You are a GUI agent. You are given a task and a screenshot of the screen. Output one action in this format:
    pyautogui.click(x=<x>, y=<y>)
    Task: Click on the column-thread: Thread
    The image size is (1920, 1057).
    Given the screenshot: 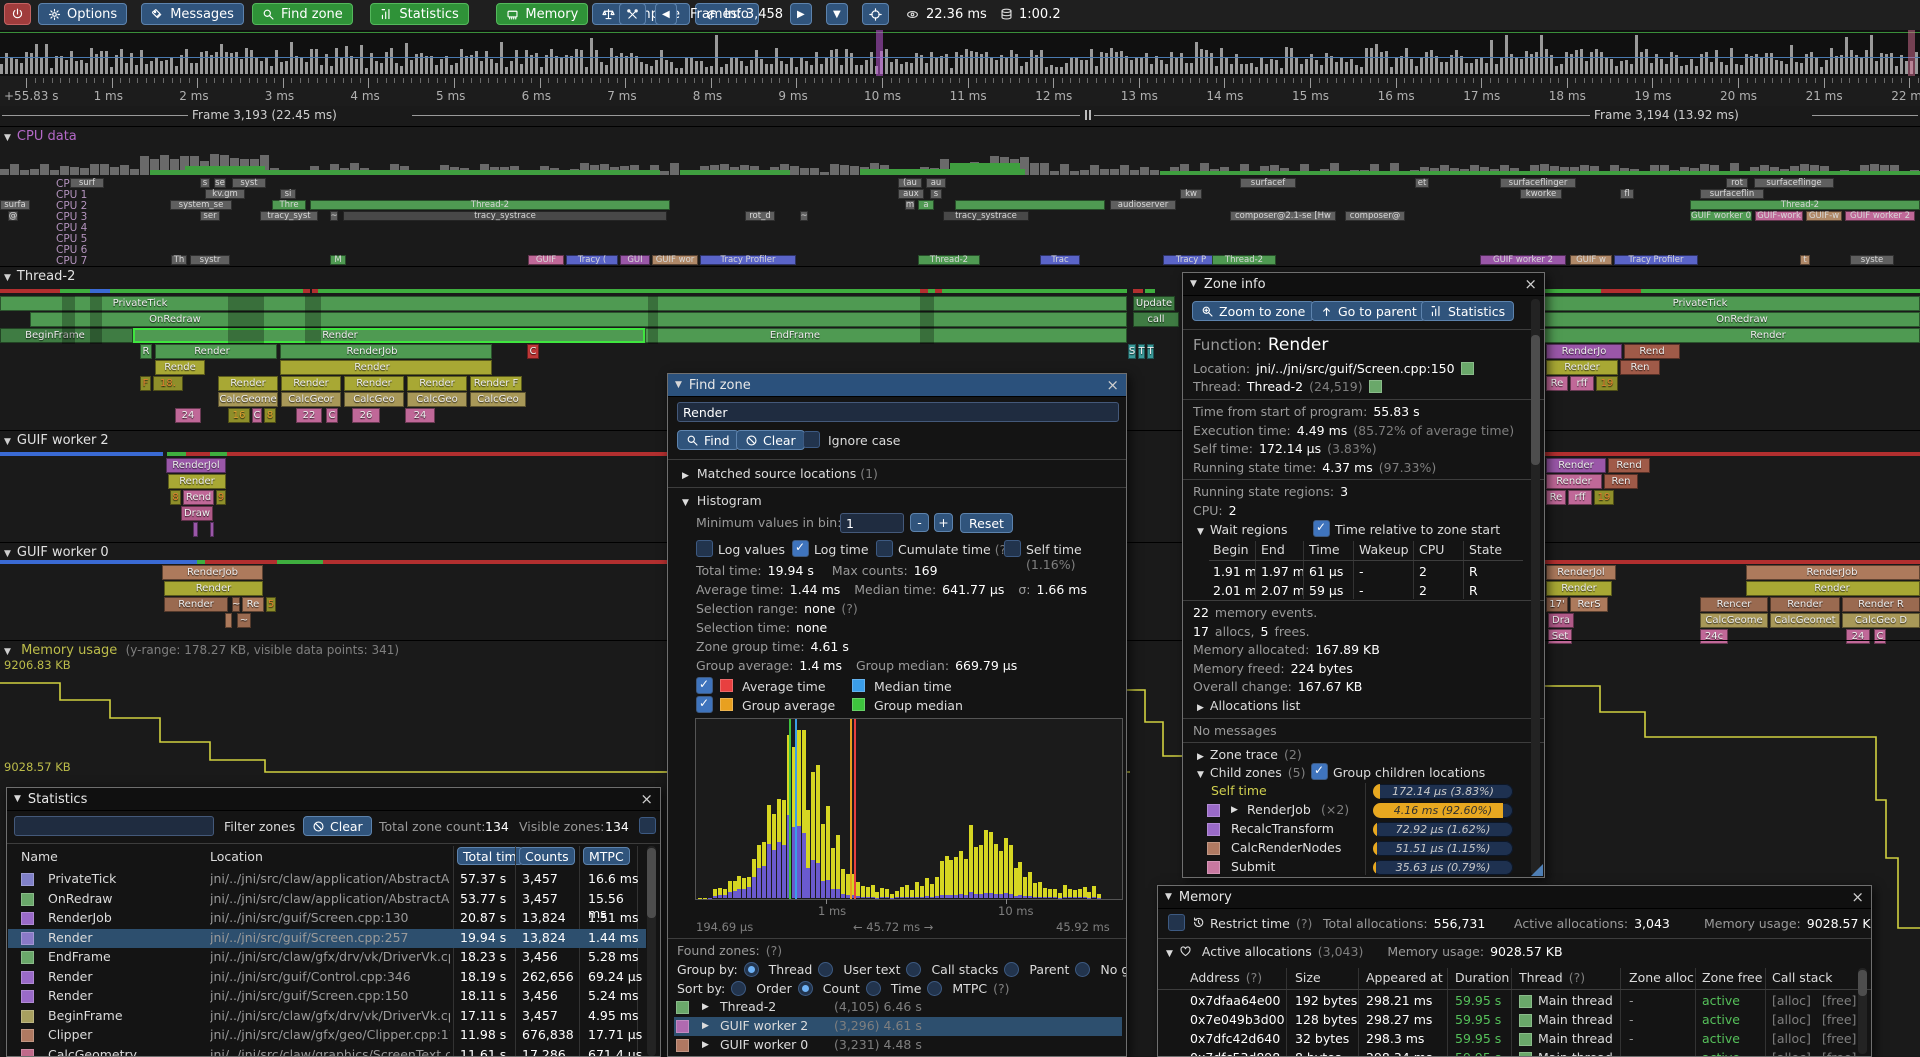 What is the action you would take?
    pyautogui.click(x=1541, y=977)
    